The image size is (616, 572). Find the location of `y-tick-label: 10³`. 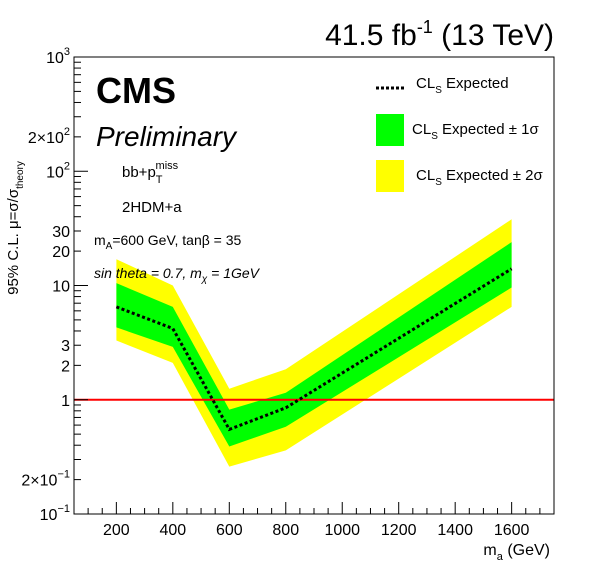

y-tick-label: 10³ is located at coordinates (58, 56).